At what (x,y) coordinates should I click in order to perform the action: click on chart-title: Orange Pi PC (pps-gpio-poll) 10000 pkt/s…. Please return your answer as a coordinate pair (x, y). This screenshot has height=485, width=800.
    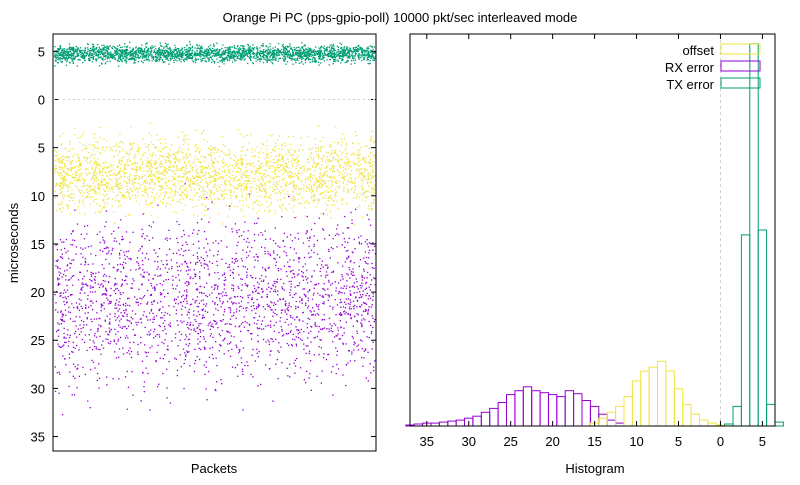
    Looking at the image, I should click on (400, 17).